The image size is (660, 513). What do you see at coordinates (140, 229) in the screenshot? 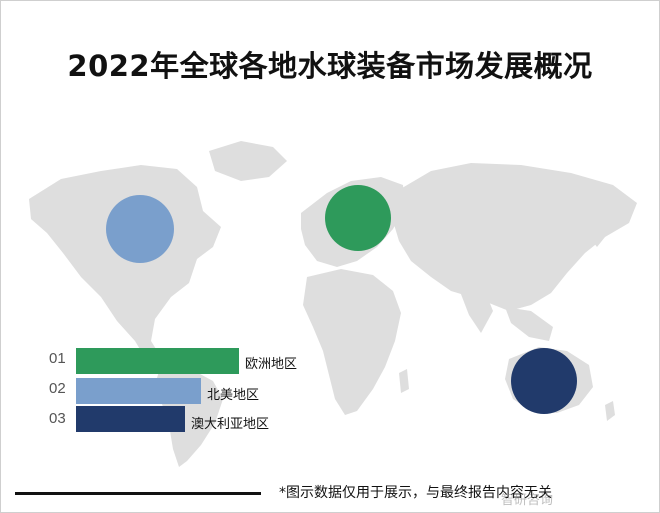
I see `marker-north-america` at bounding box center [140, 229].